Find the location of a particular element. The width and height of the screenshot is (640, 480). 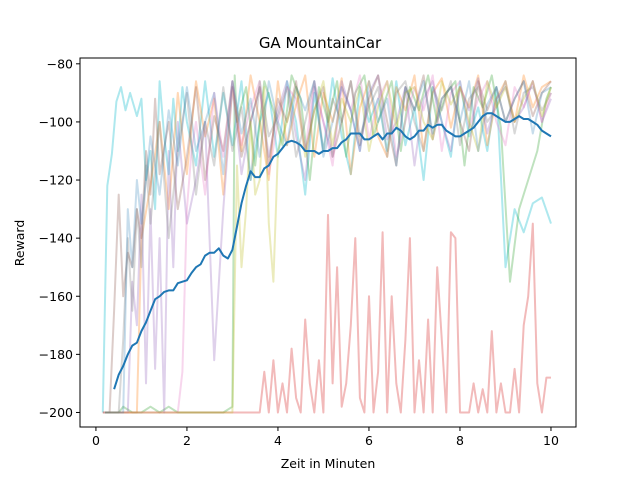

x-axis-title: Zeit in Minuten is located at coordinates (328, 463).